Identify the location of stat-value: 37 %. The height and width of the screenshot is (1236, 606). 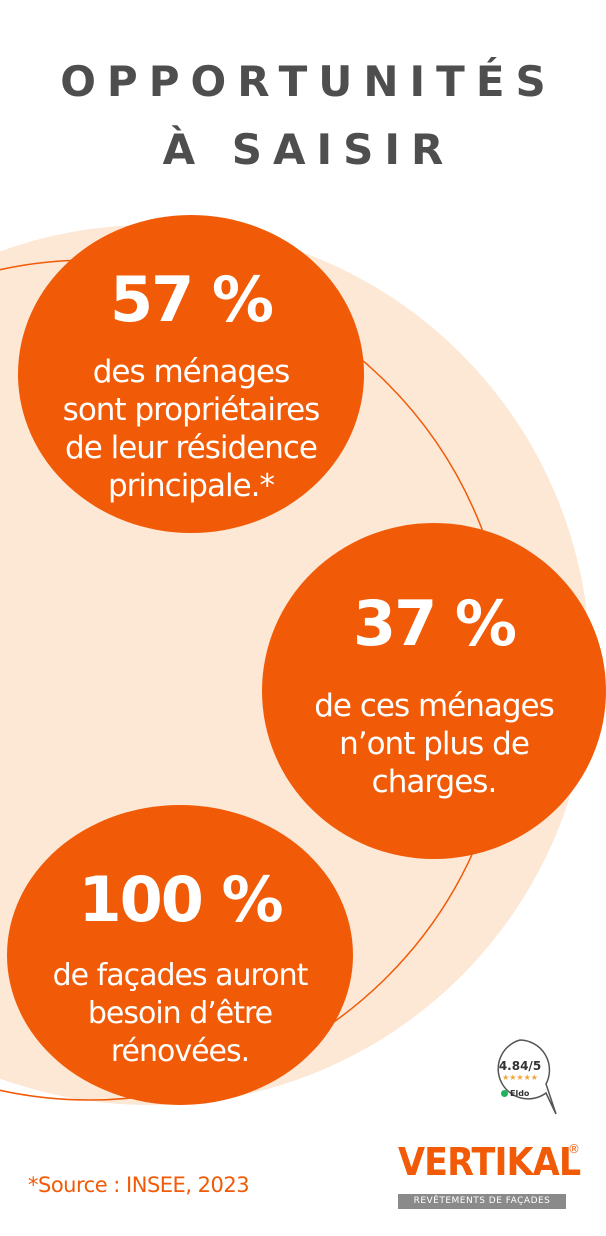
(435, 623).